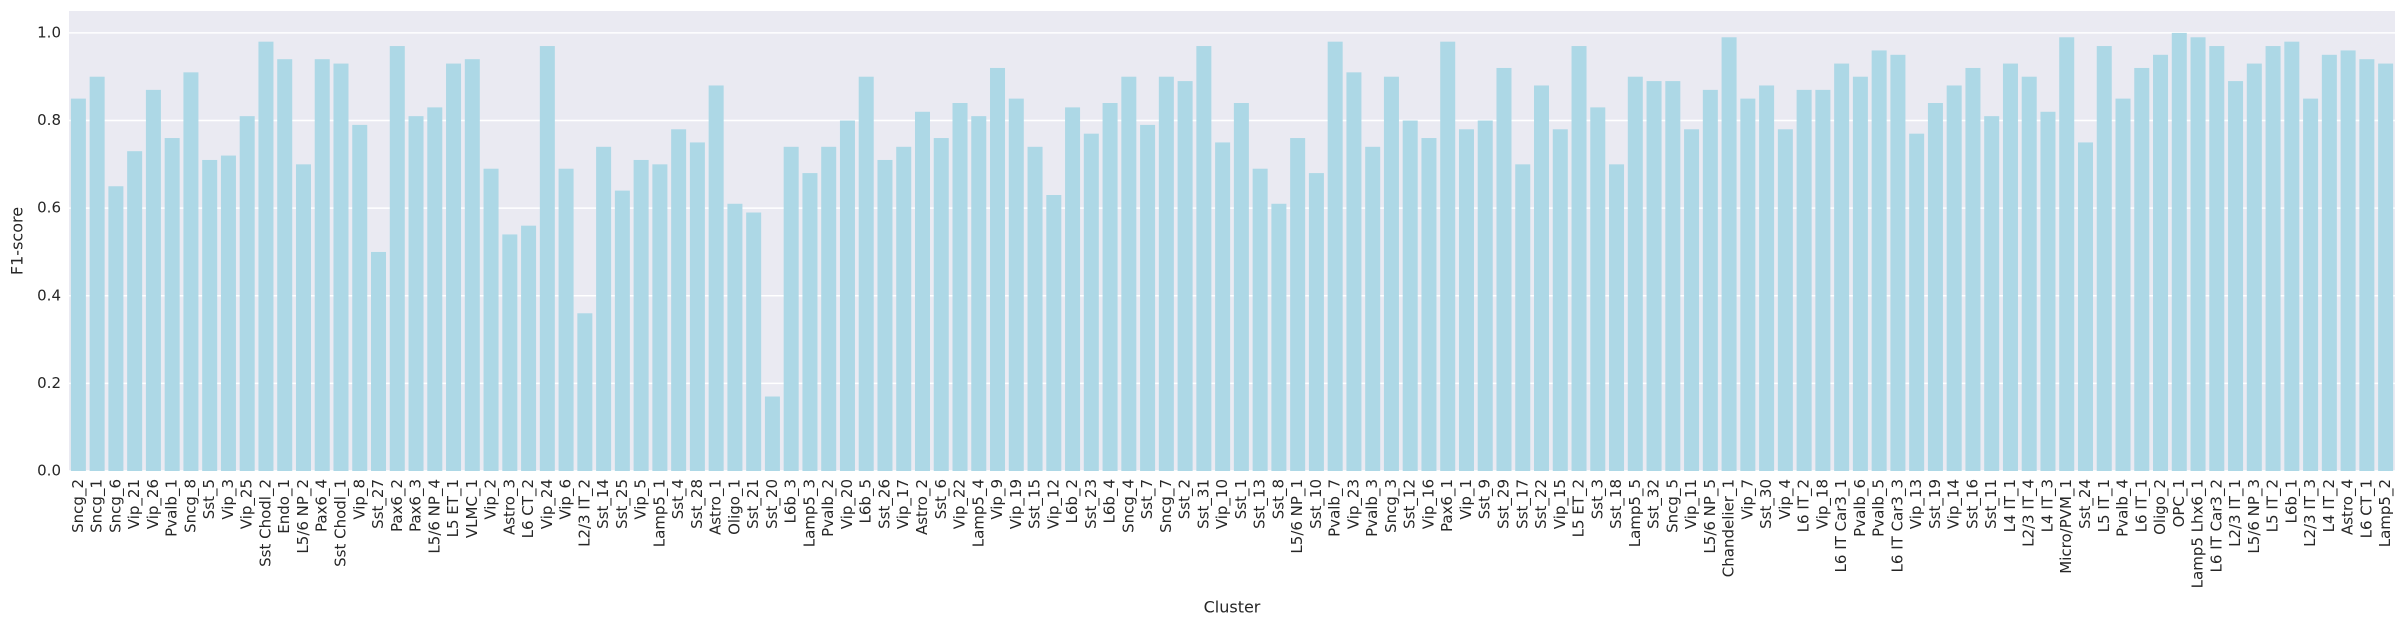 The image size is (2403, 627). Describe the element at coordinates (1841, 525) in the screenshot. I see `x-tick-label: L6 IT Car3_1` at that location.